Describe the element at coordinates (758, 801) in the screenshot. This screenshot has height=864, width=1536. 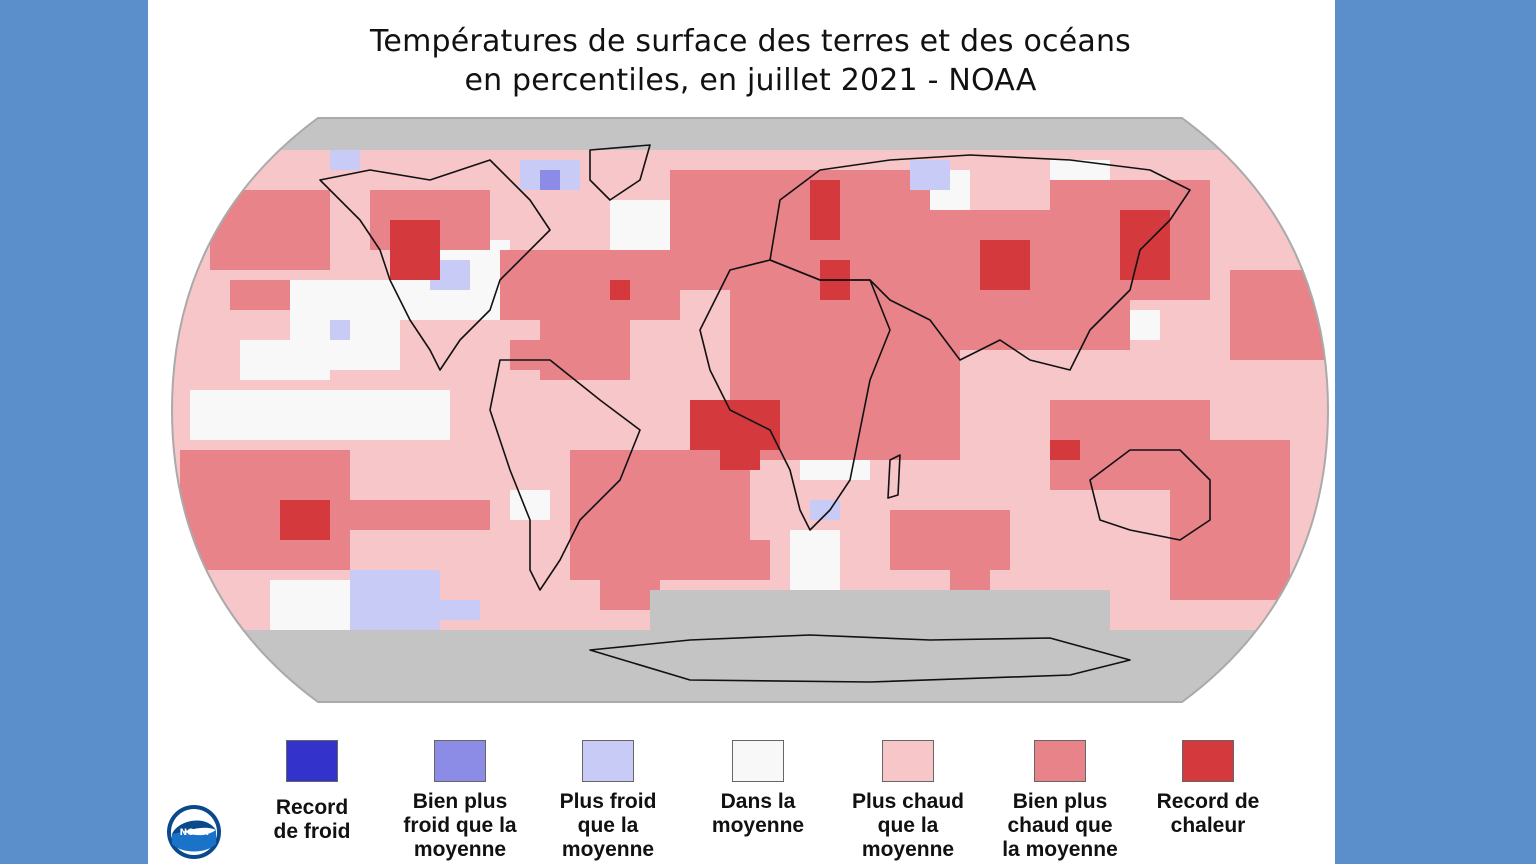
I see `legend-label-line: Dans la` at that location.